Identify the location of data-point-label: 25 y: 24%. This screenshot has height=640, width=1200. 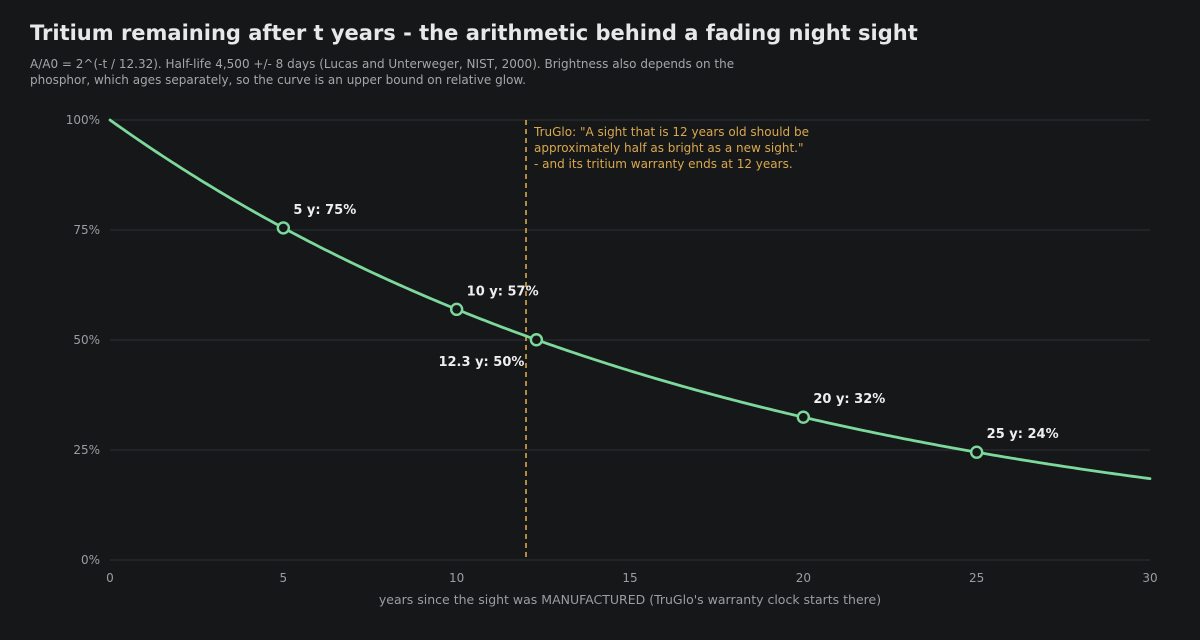
(1023, 434).